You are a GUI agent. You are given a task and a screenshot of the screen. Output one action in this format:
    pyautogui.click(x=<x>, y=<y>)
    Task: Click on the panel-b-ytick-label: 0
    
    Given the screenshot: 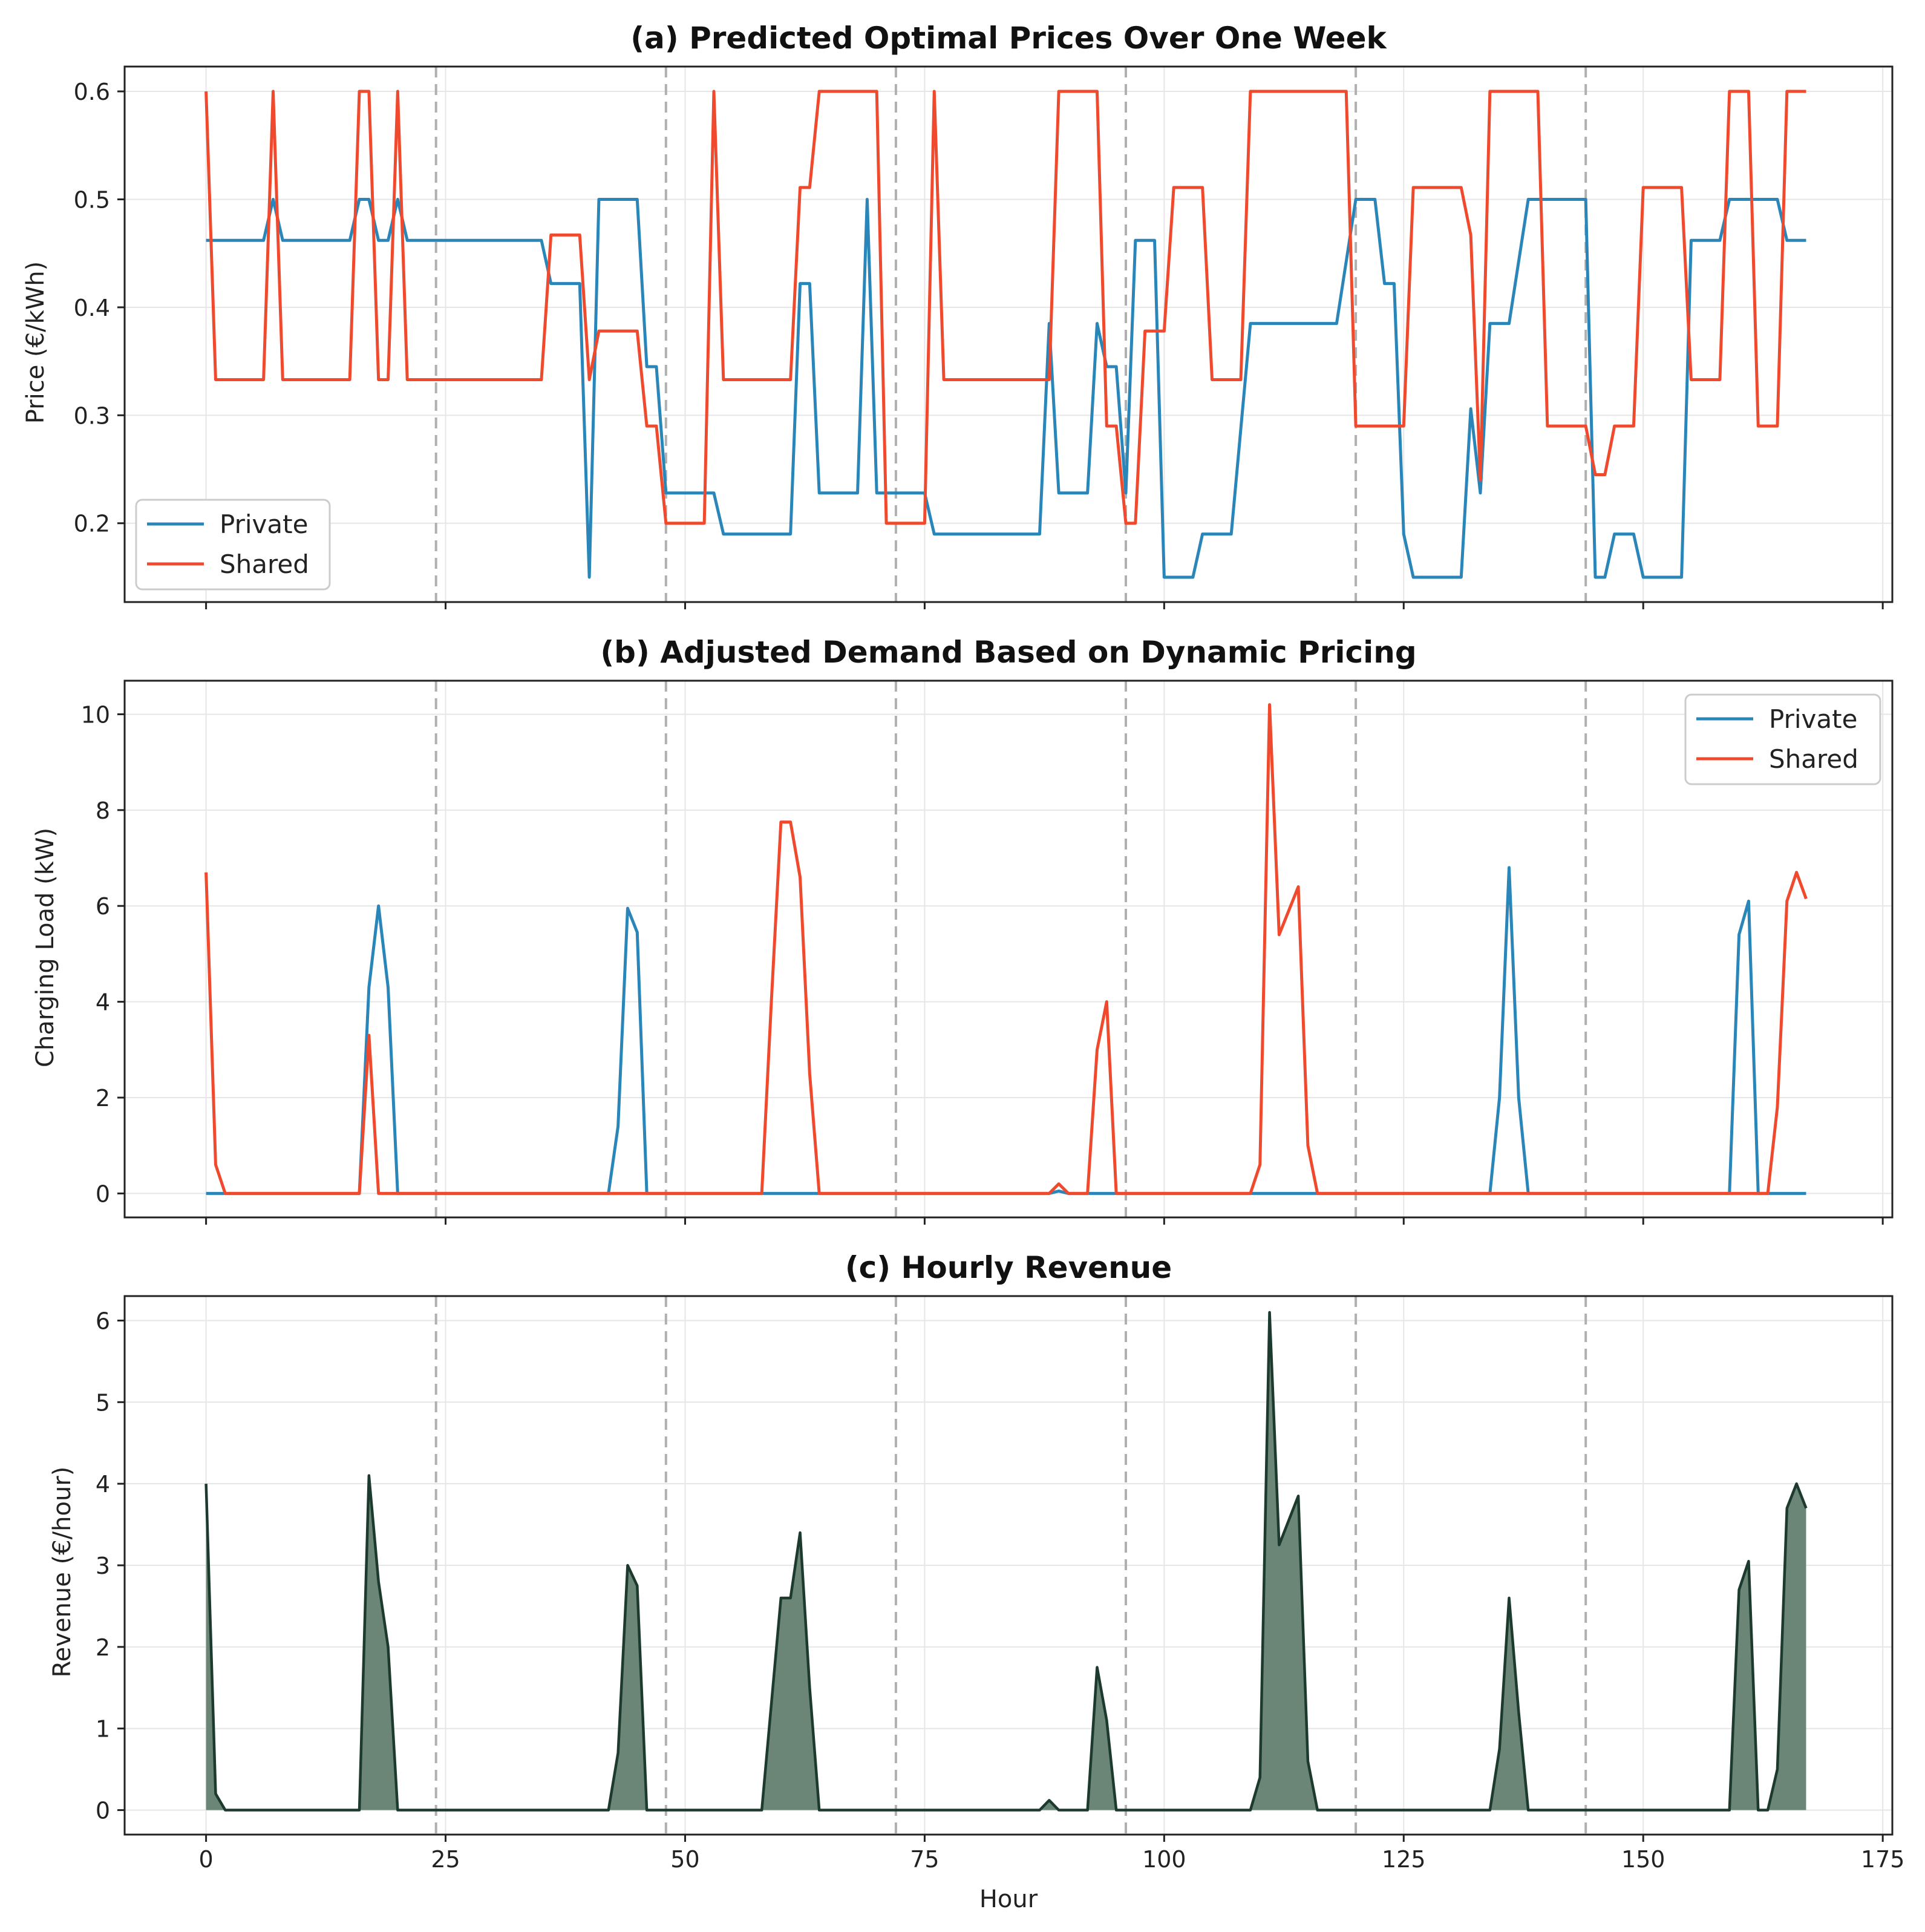 What is the action you would take?
    pyautogui.click(x=103, y=1194)
    